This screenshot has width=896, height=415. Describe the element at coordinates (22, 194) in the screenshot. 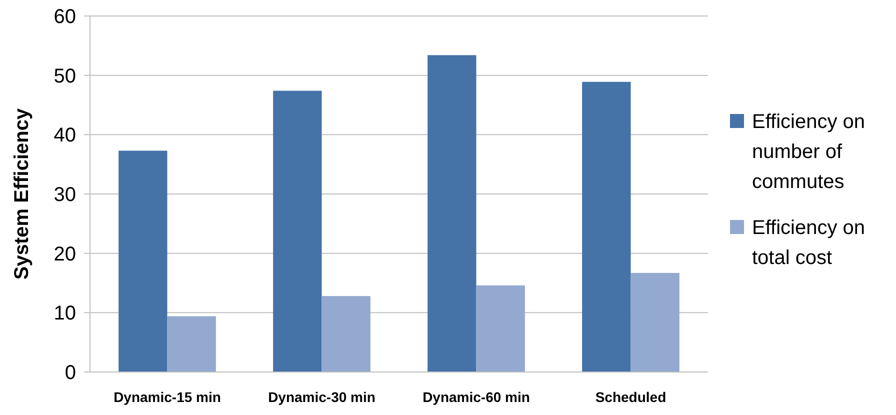

I see `y-axis-title: System Efficiency` at that location.